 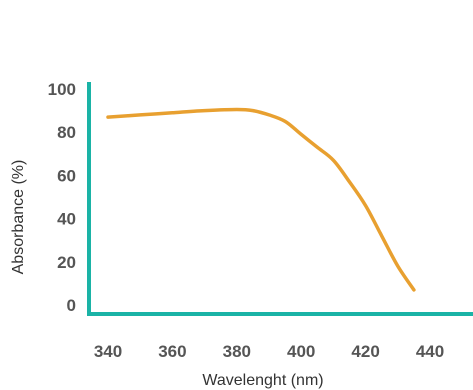 What do you see at coordinates (66, 219) in the screenshot?
I see `y-tick-label: 40` at bounding box center [66, 219].